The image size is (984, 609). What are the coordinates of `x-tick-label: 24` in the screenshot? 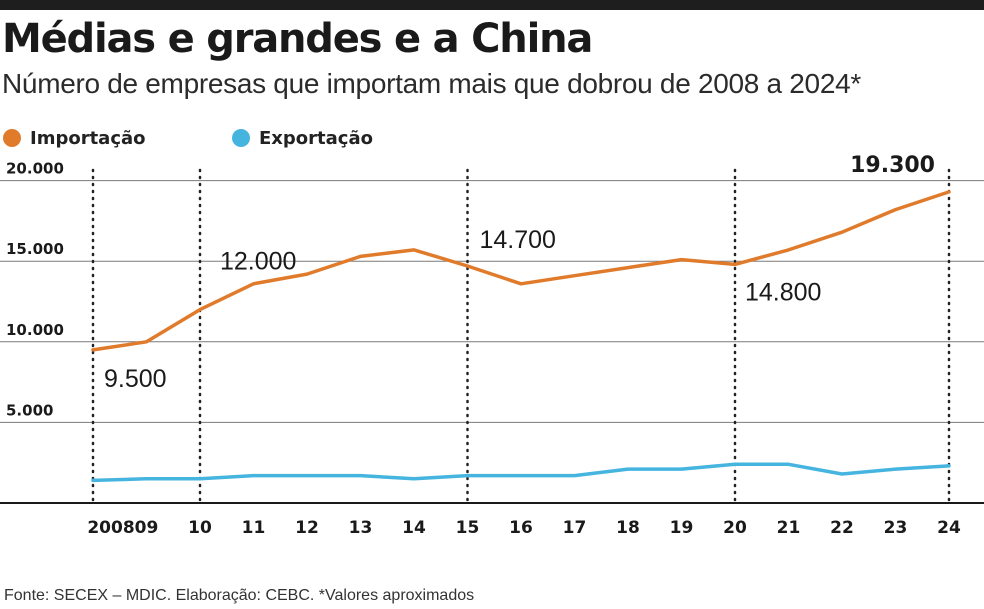 It's located at (949, 528).